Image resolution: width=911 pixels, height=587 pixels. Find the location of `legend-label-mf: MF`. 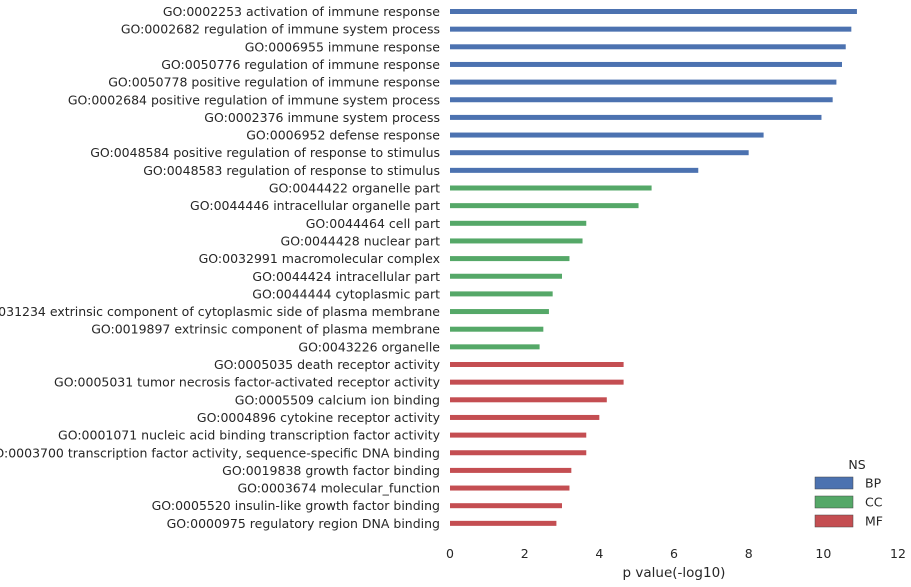

legend-label-mf: MF is located at coordinates (874, 521).